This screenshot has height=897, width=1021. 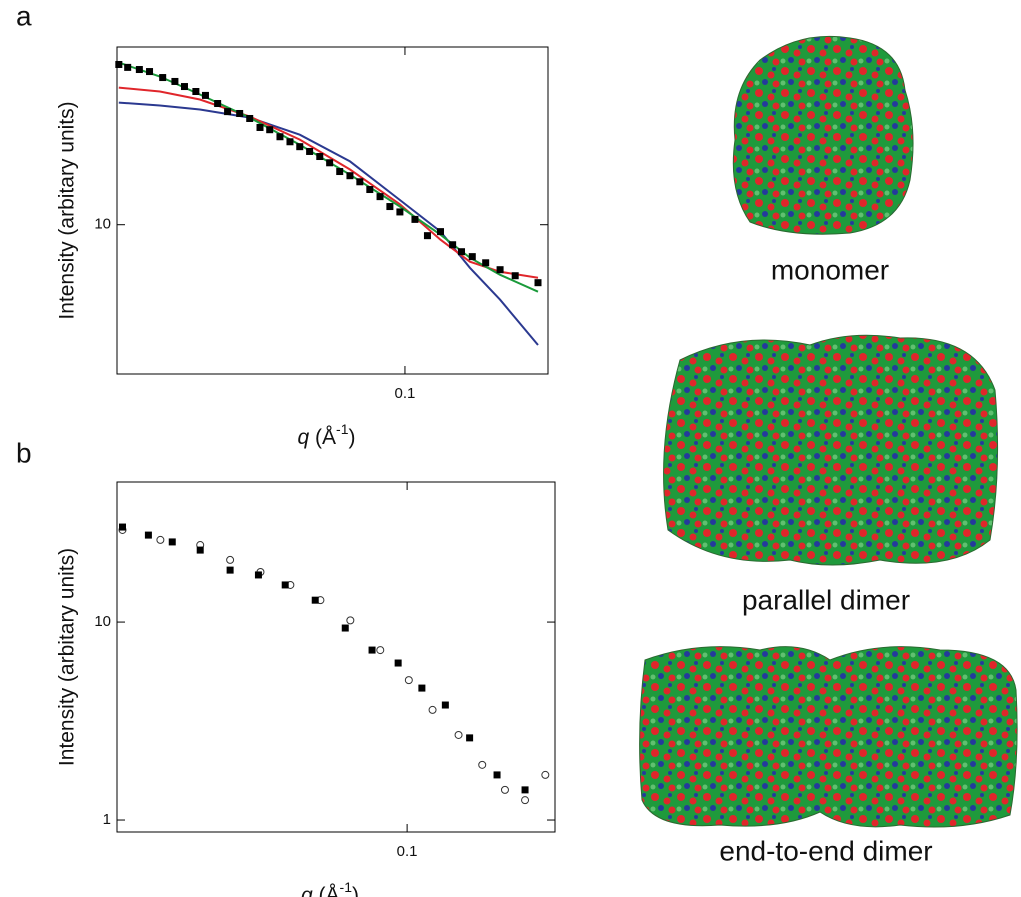 What do you see at coordinates (24, 452) in the screenshot?
I see `panel-label: b` at bounding box center [24, 452].